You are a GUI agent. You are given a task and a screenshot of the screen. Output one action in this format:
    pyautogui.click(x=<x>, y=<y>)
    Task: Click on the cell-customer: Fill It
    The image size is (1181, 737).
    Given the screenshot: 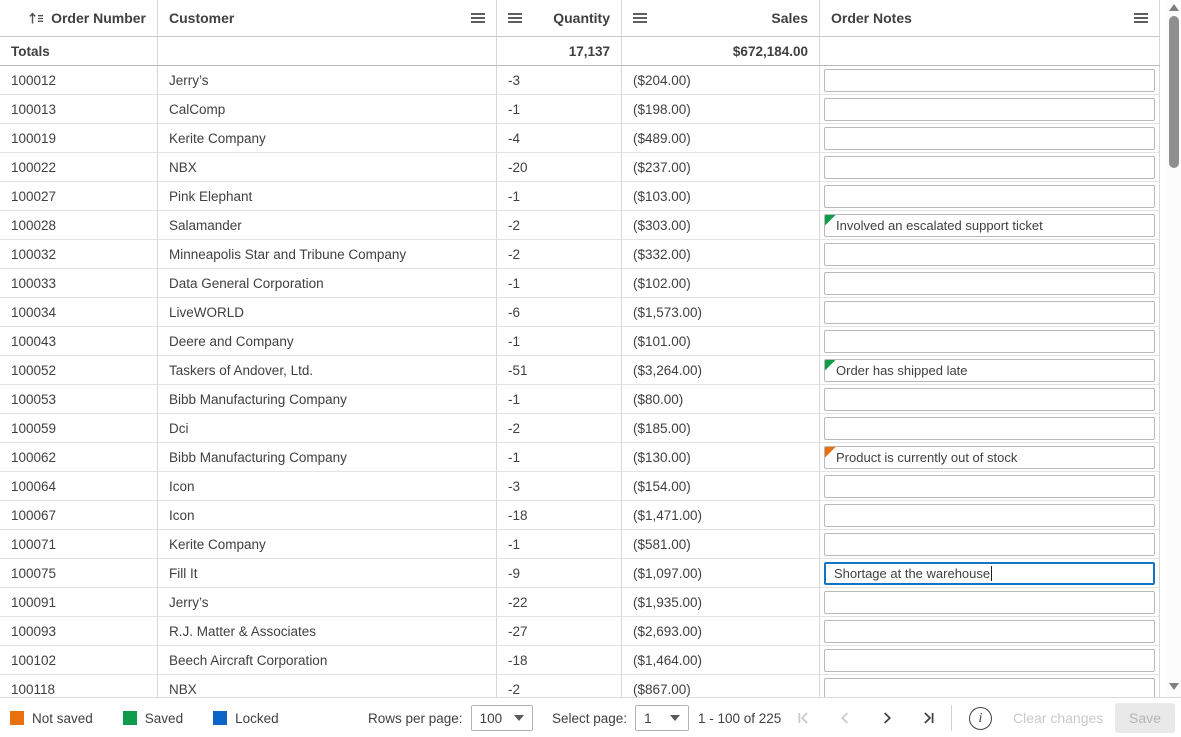 What is the action you would take?
    pyautogui.click(x=327, y=573)
    